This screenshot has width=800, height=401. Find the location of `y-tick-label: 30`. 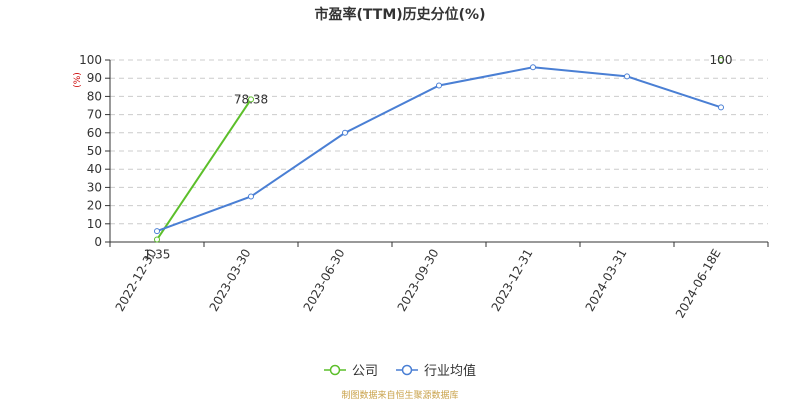

y-tick-label: 30 is located at coordinates (94, 187).